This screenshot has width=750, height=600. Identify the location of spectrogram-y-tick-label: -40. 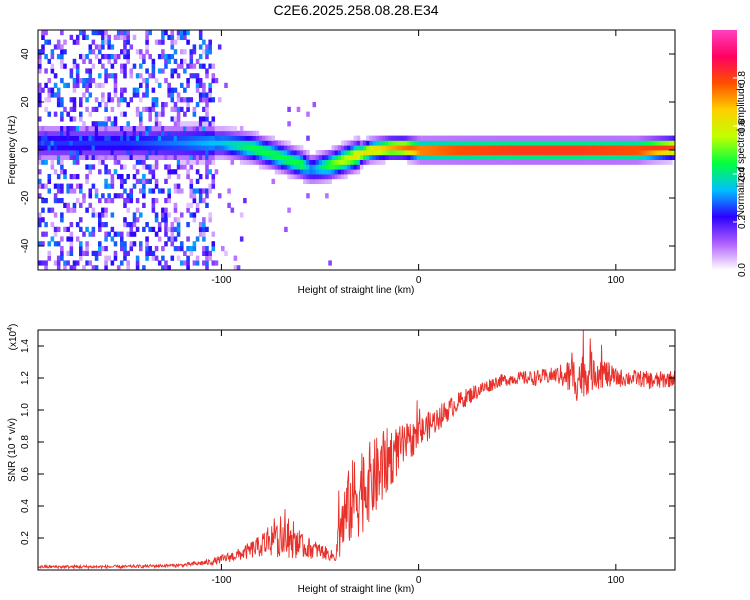
(25, 245).